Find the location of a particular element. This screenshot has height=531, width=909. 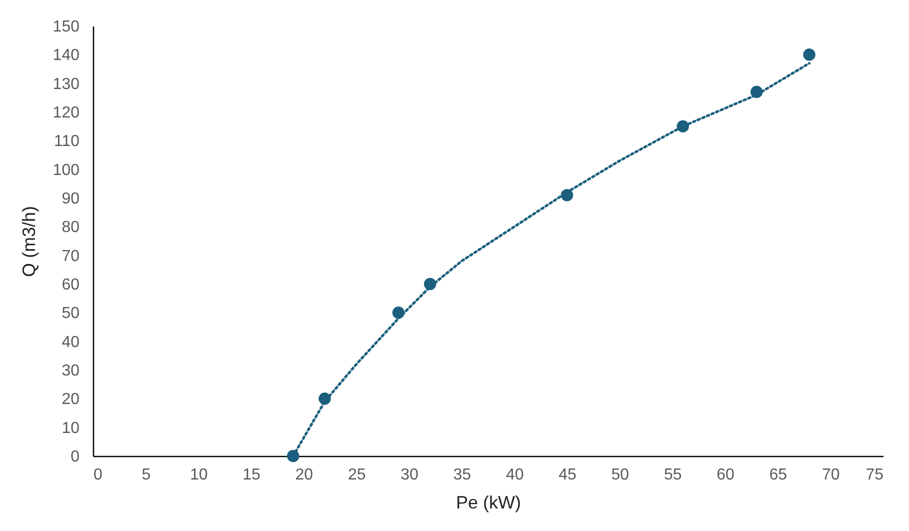

x-tick-label: 40 is located at coordinates (515, 475).